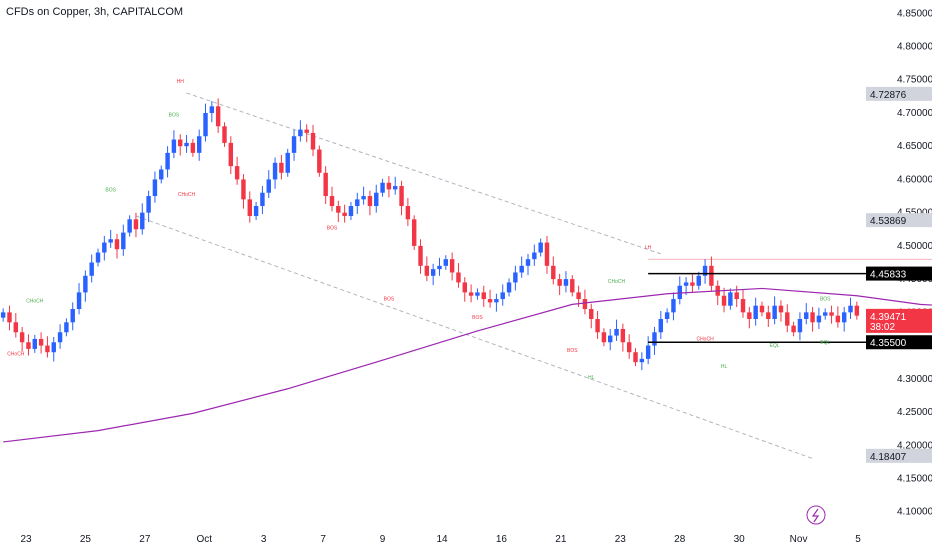  What do you see at coordinates (888, 95) in the screenshot?
I see `price-tag-label: 4.72876` at bounding box center [888, 95].